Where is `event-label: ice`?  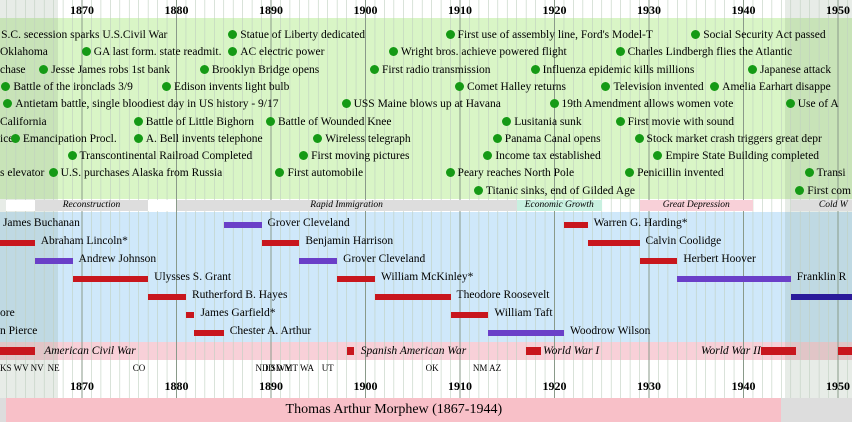 event-label: ice is located at coordinates (7, 138).